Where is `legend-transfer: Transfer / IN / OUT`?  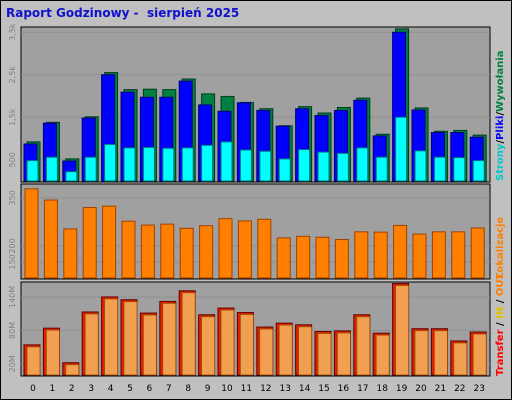
legend-transfer: Transfer / IN / OUT is located at coordinates (500, 324).